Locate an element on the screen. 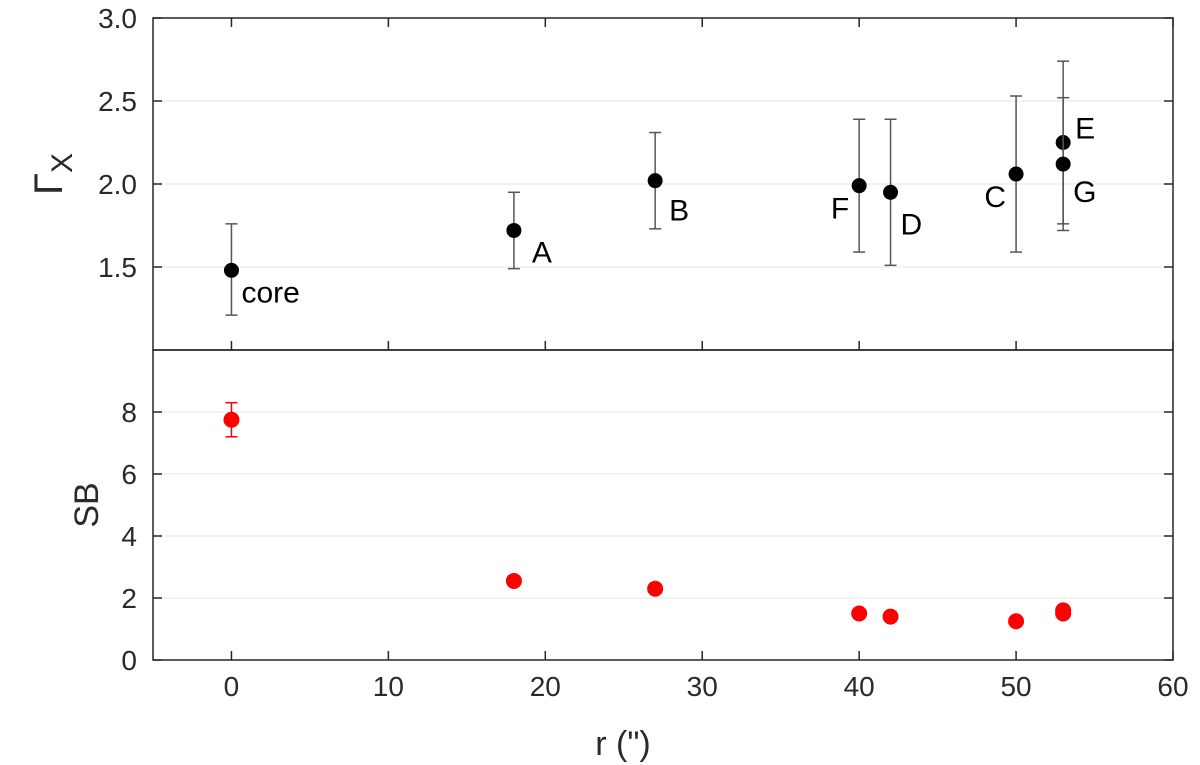  gamma-y-tick-label: 2.5 is located at coordinates (117, 101).